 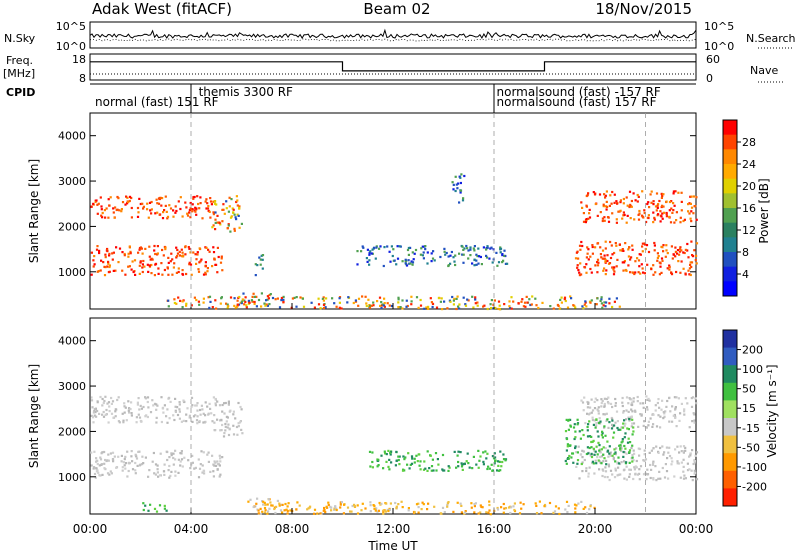 What do you see at coordinates (72, 431) in the screenshot?
I see `velocity-ytick-label: 2000` at bounding box center [72, 431].